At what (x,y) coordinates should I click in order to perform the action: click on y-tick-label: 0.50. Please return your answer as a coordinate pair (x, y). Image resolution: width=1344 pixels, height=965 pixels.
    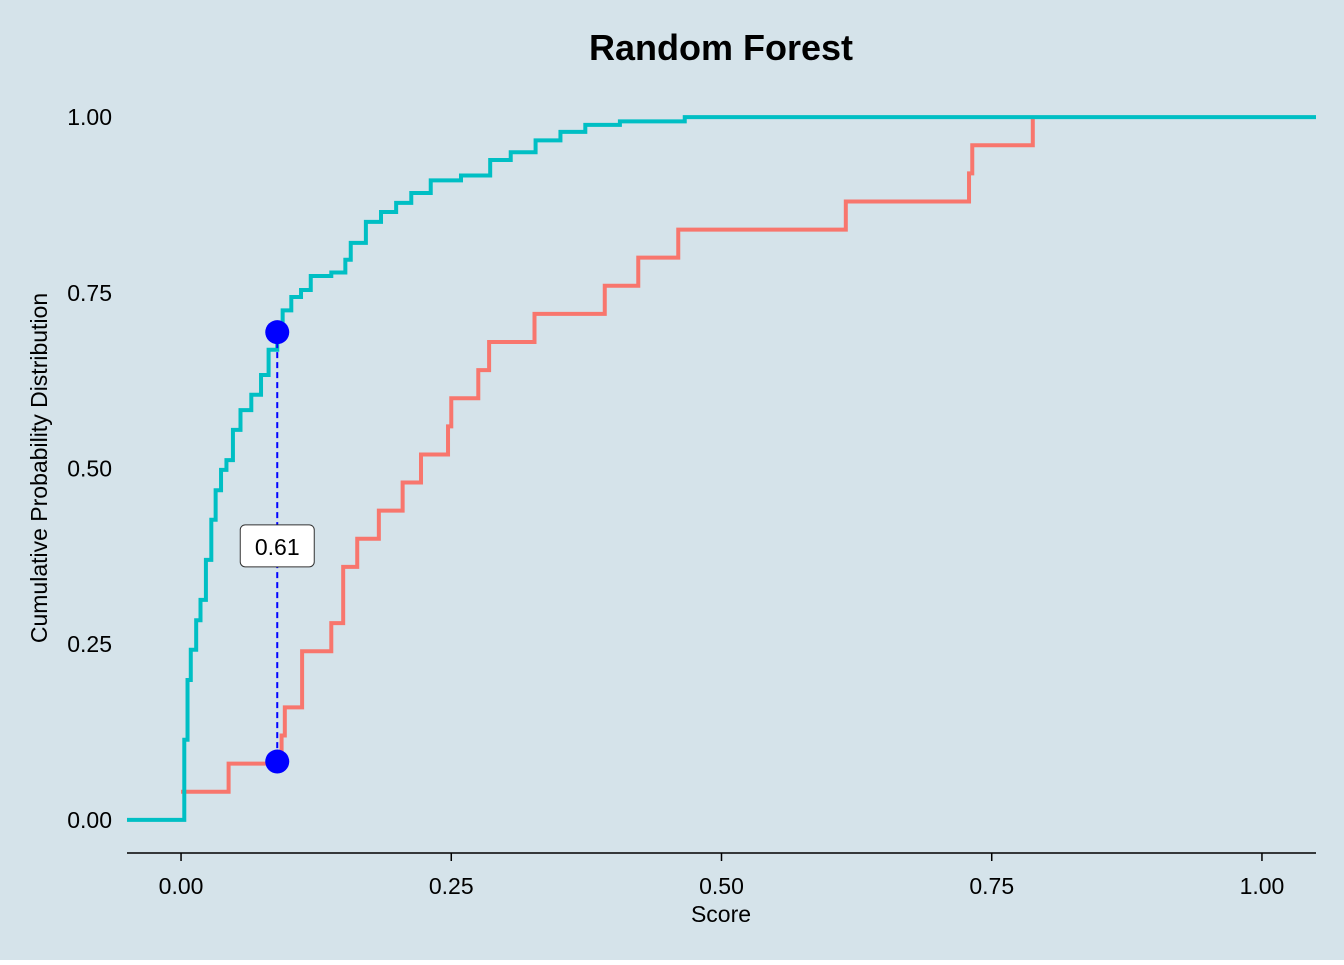
    Looking at the image, I should click on (89, 469).